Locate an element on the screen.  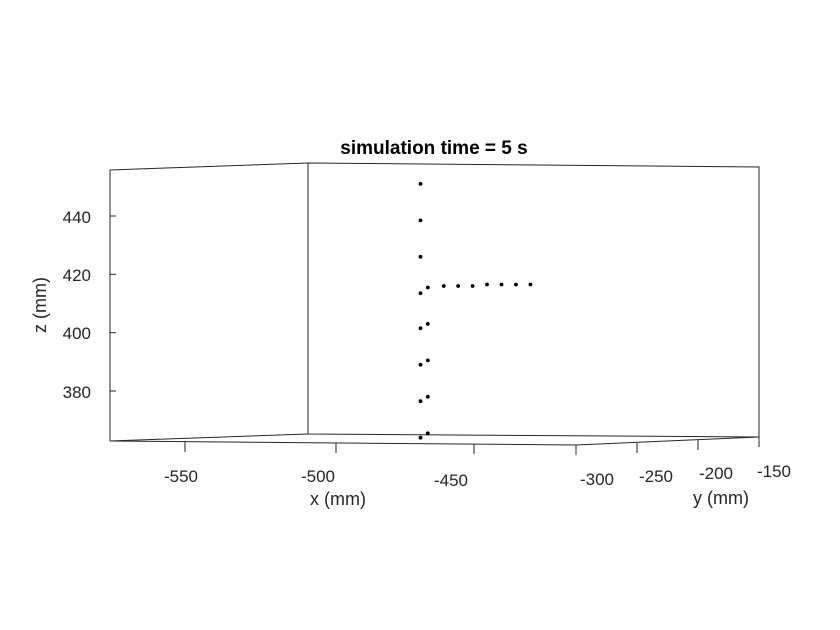
data-points is located at coordinates (475, 311).